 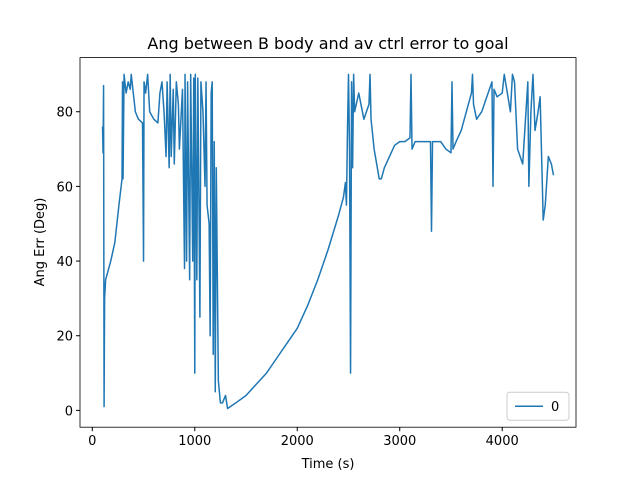 I want to click on x-tick-label: 0, so click(x=92, y=441).